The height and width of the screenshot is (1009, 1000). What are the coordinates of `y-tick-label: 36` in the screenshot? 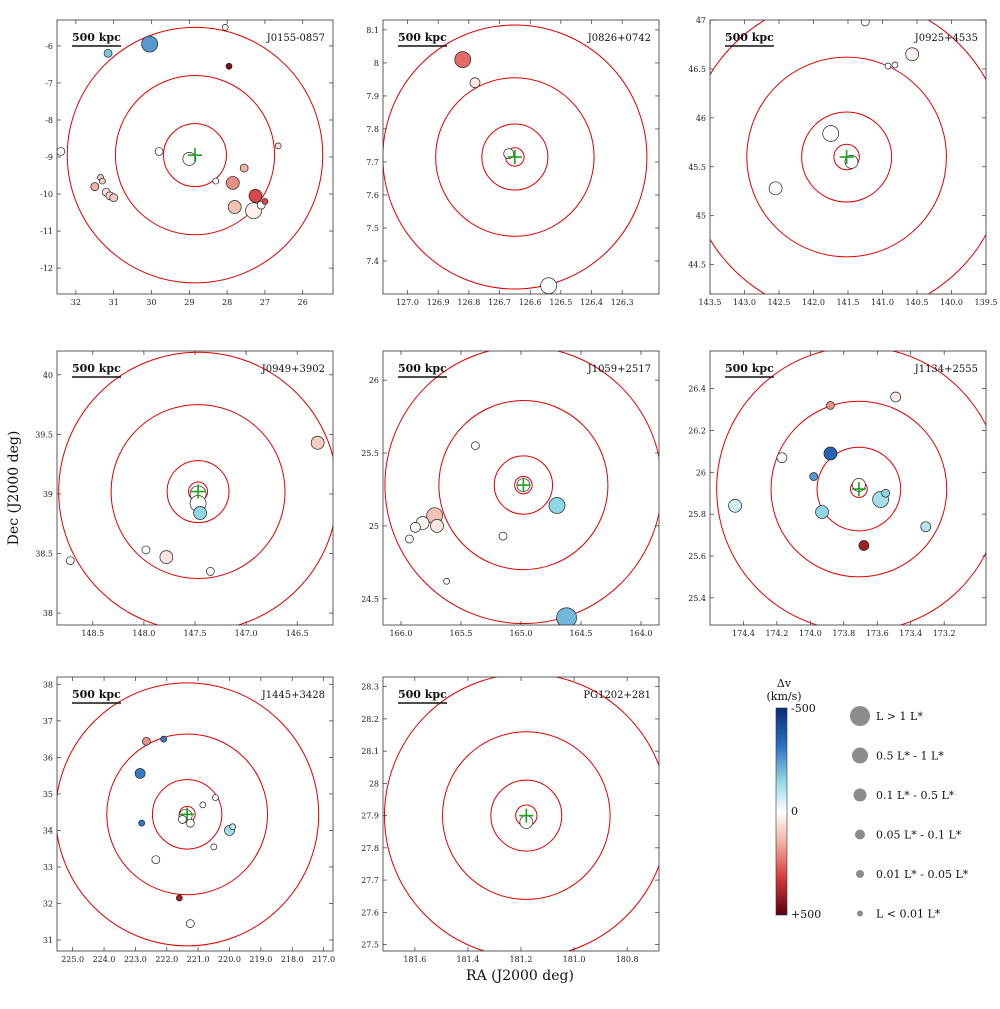 It's located at (48, 757).